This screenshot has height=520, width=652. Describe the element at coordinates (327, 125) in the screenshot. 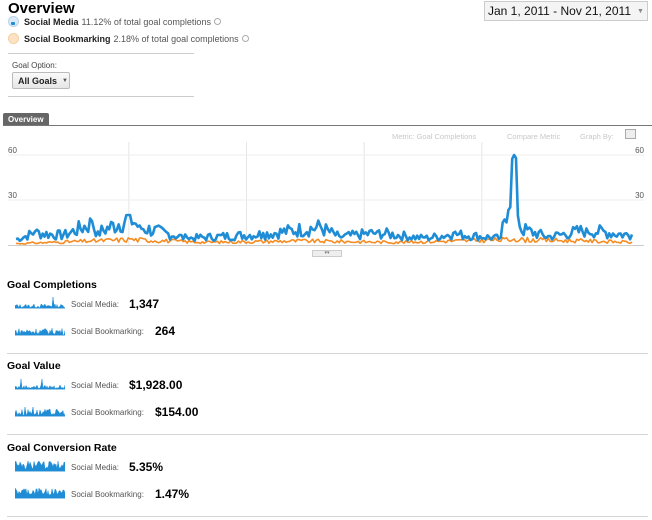

I see `tab-underline` at that location.